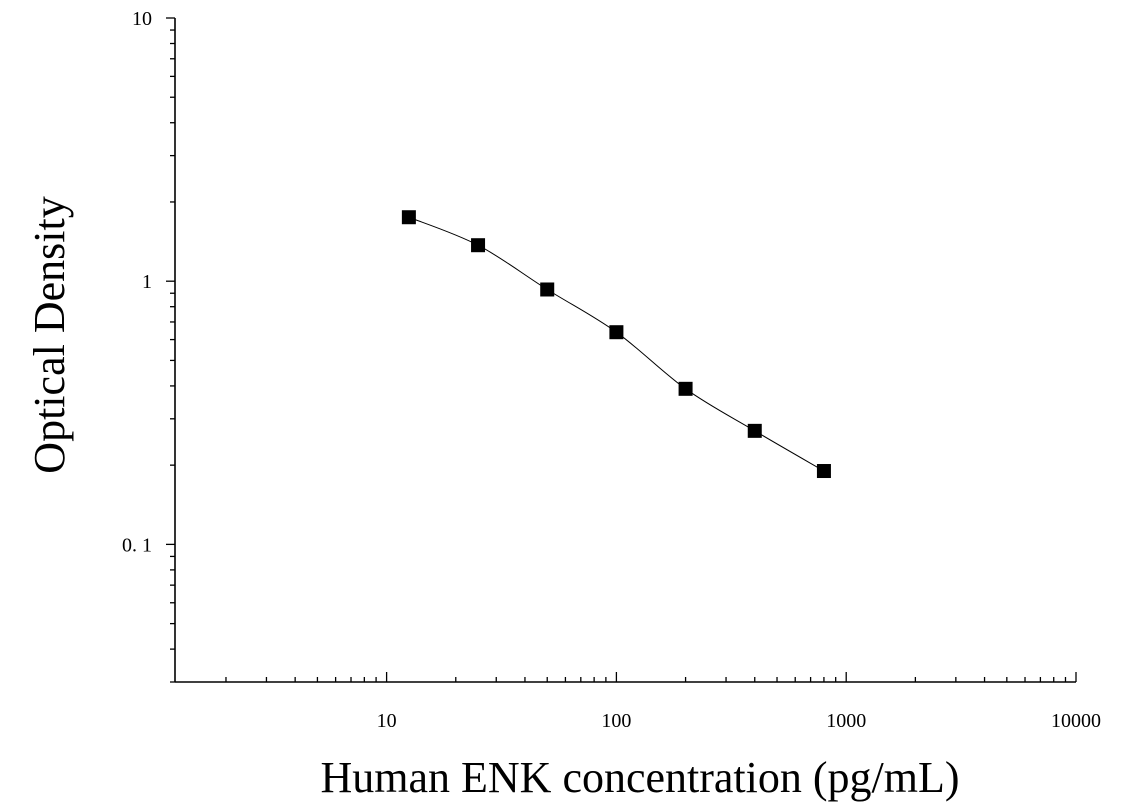 Image resolution: width=1132 pixels, height=808 pixels. Describe the element at coordinates (639, 777) in the screenshot. I see `x-axis-title: Human ENK concentration (pg/mL)` at that location.